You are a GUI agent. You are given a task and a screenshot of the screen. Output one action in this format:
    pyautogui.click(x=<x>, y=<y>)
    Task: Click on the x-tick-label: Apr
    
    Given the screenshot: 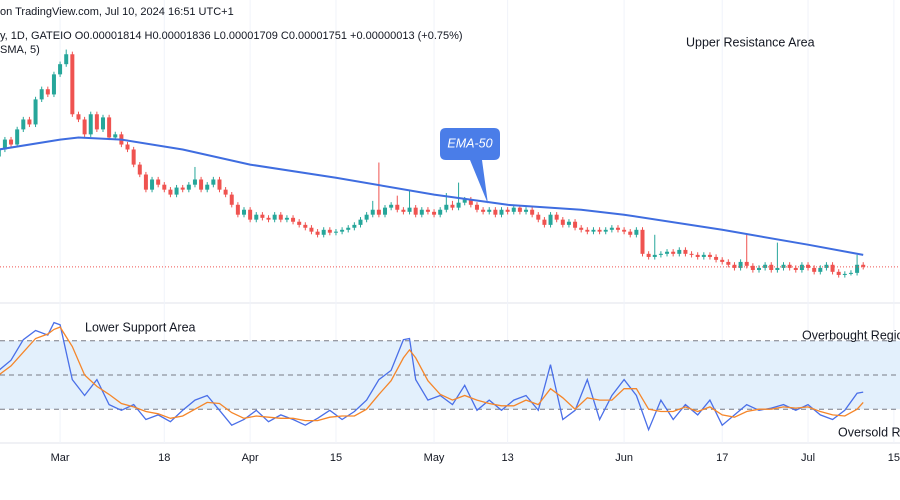 What is the action you would take?
    pyautogui.click(x=250, y=458)
    